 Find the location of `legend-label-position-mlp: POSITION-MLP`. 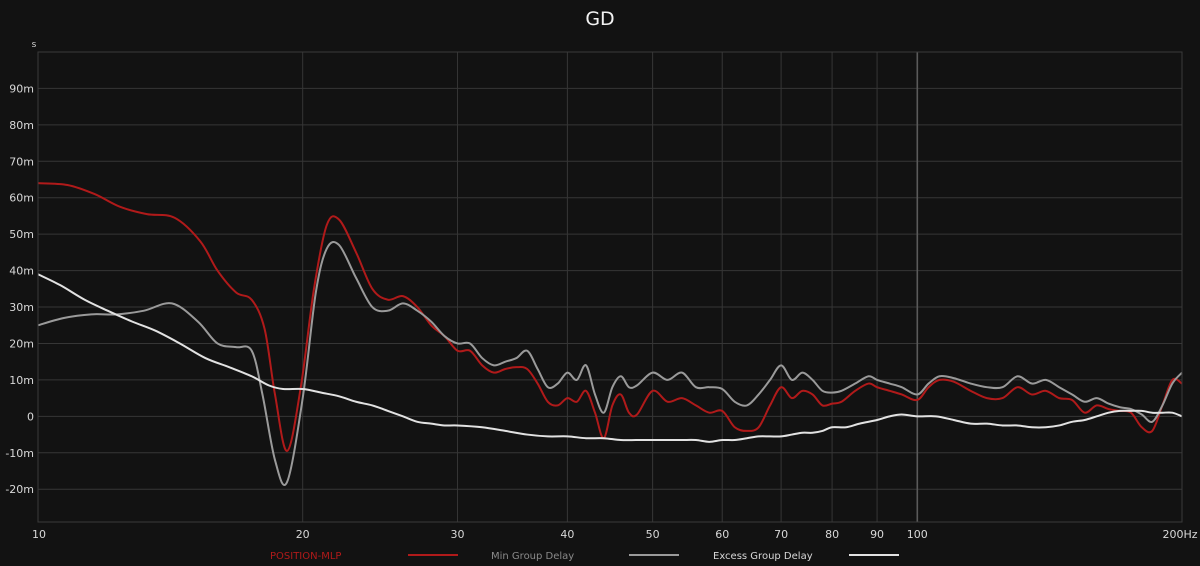

legend-label-position-mlp: POSITION-MLP is located at coordinates (305, 556).